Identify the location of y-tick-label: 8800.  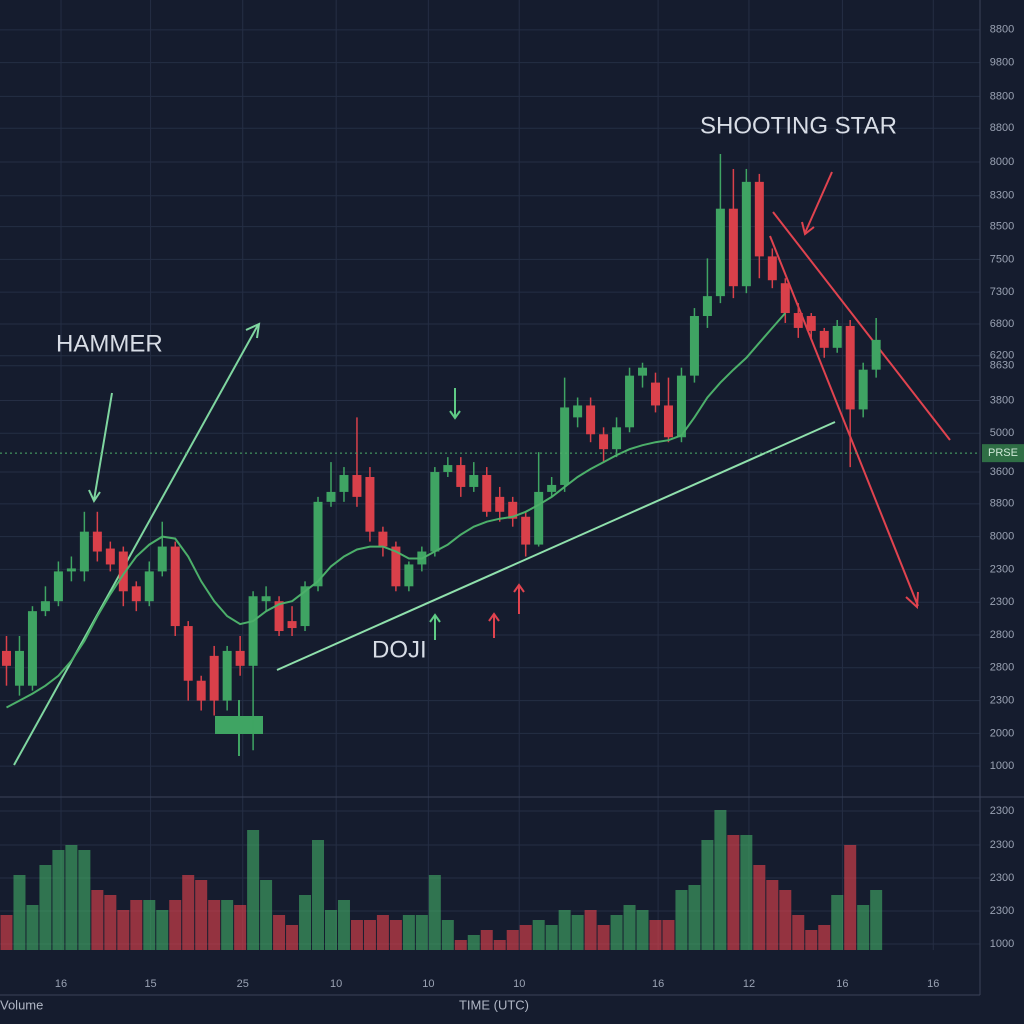
(1002, 30).